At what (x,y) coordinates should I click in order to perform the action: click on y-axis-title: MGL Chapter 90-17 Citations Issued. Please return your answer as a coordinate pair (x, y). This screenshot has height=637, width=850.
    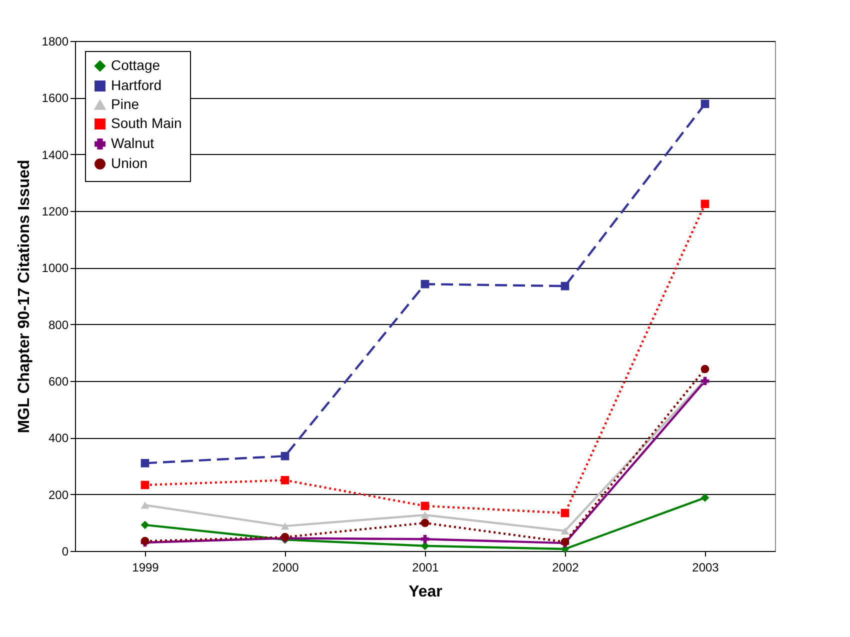
    Looking at the image, I should click on (24, 297).